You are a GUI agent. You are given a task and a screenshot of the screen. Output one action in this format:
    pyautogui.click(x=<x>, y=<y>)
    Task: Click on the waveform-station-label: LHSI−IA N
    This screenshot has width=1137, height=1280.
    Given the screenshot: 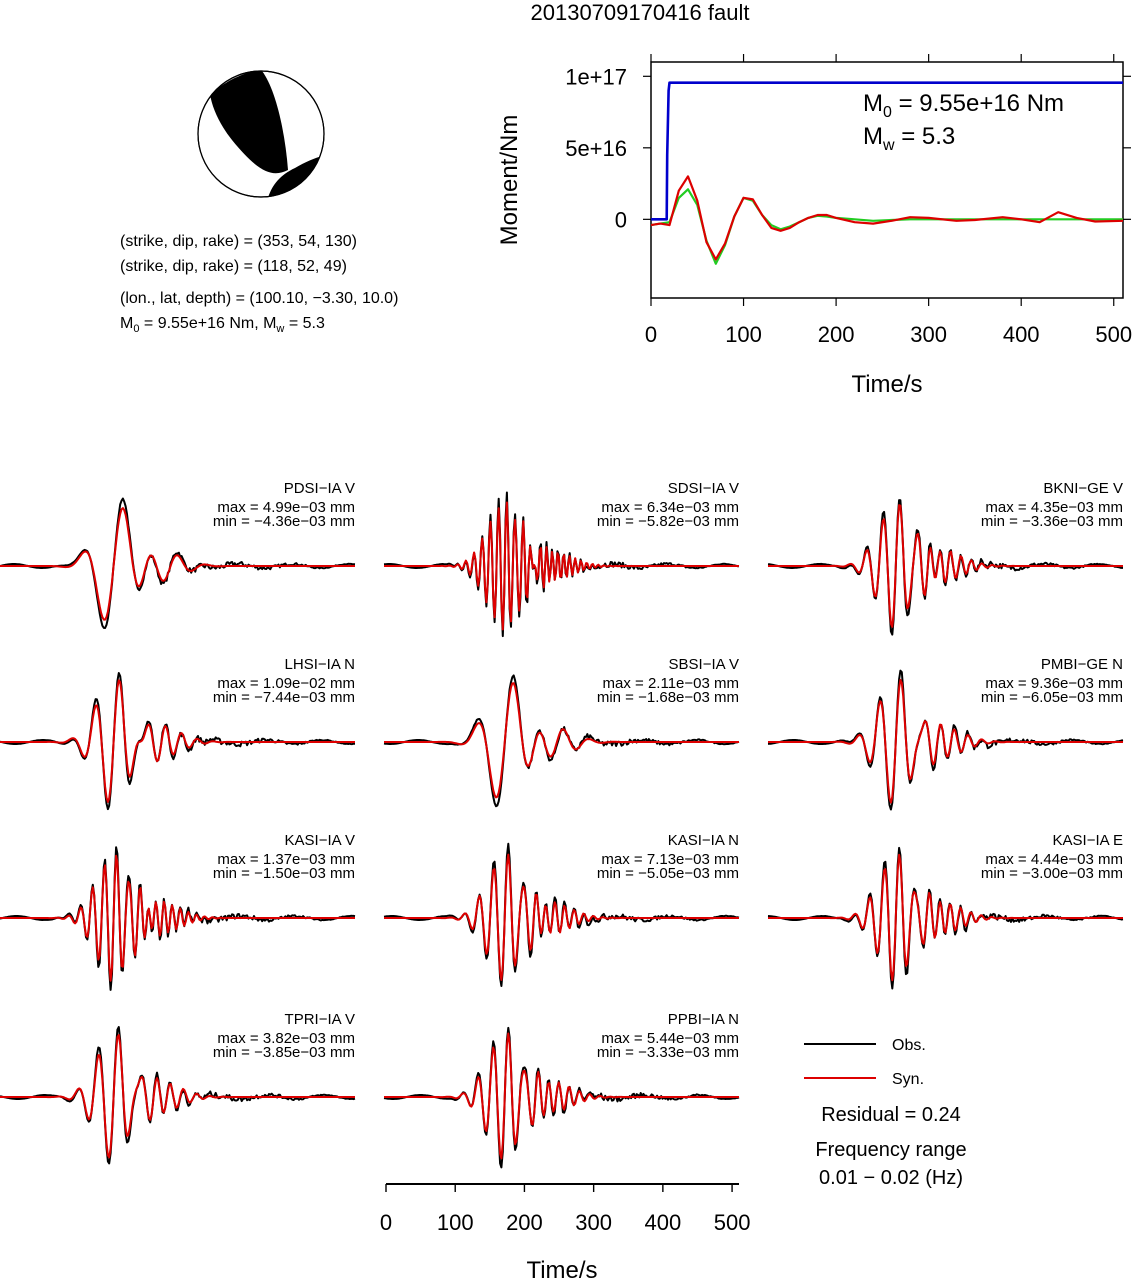 What is the action you would take?
    pyautogui.click(x=320, y=664)
    